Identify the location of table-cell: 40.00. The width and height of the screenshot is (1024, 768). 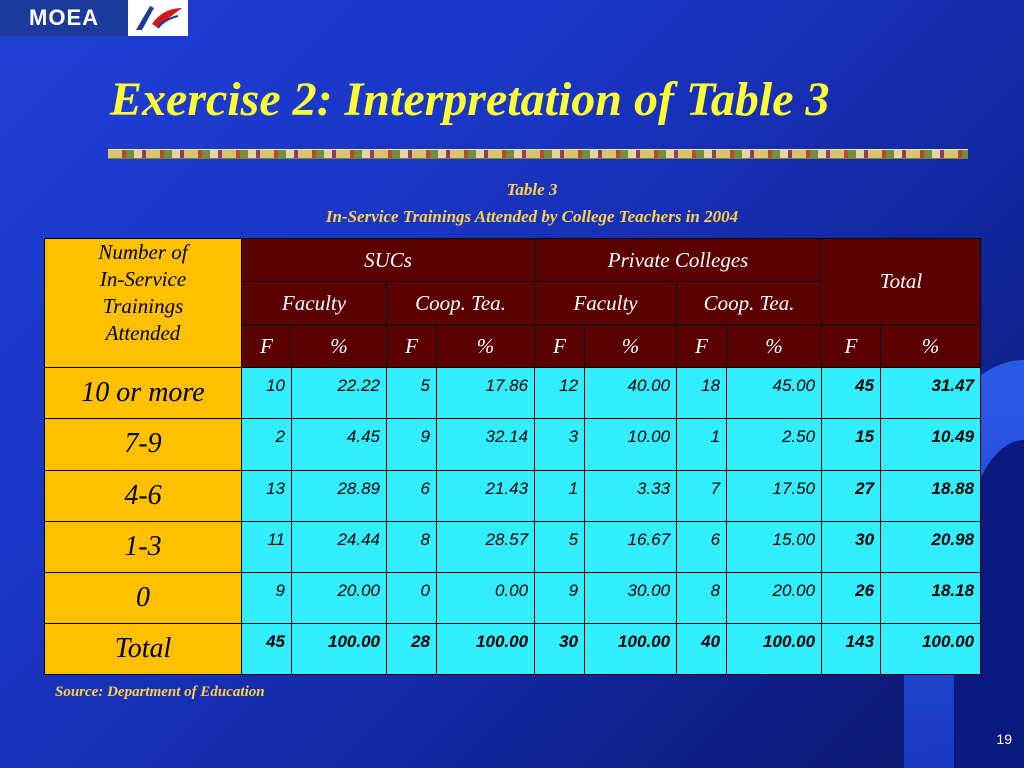
(631, 393).